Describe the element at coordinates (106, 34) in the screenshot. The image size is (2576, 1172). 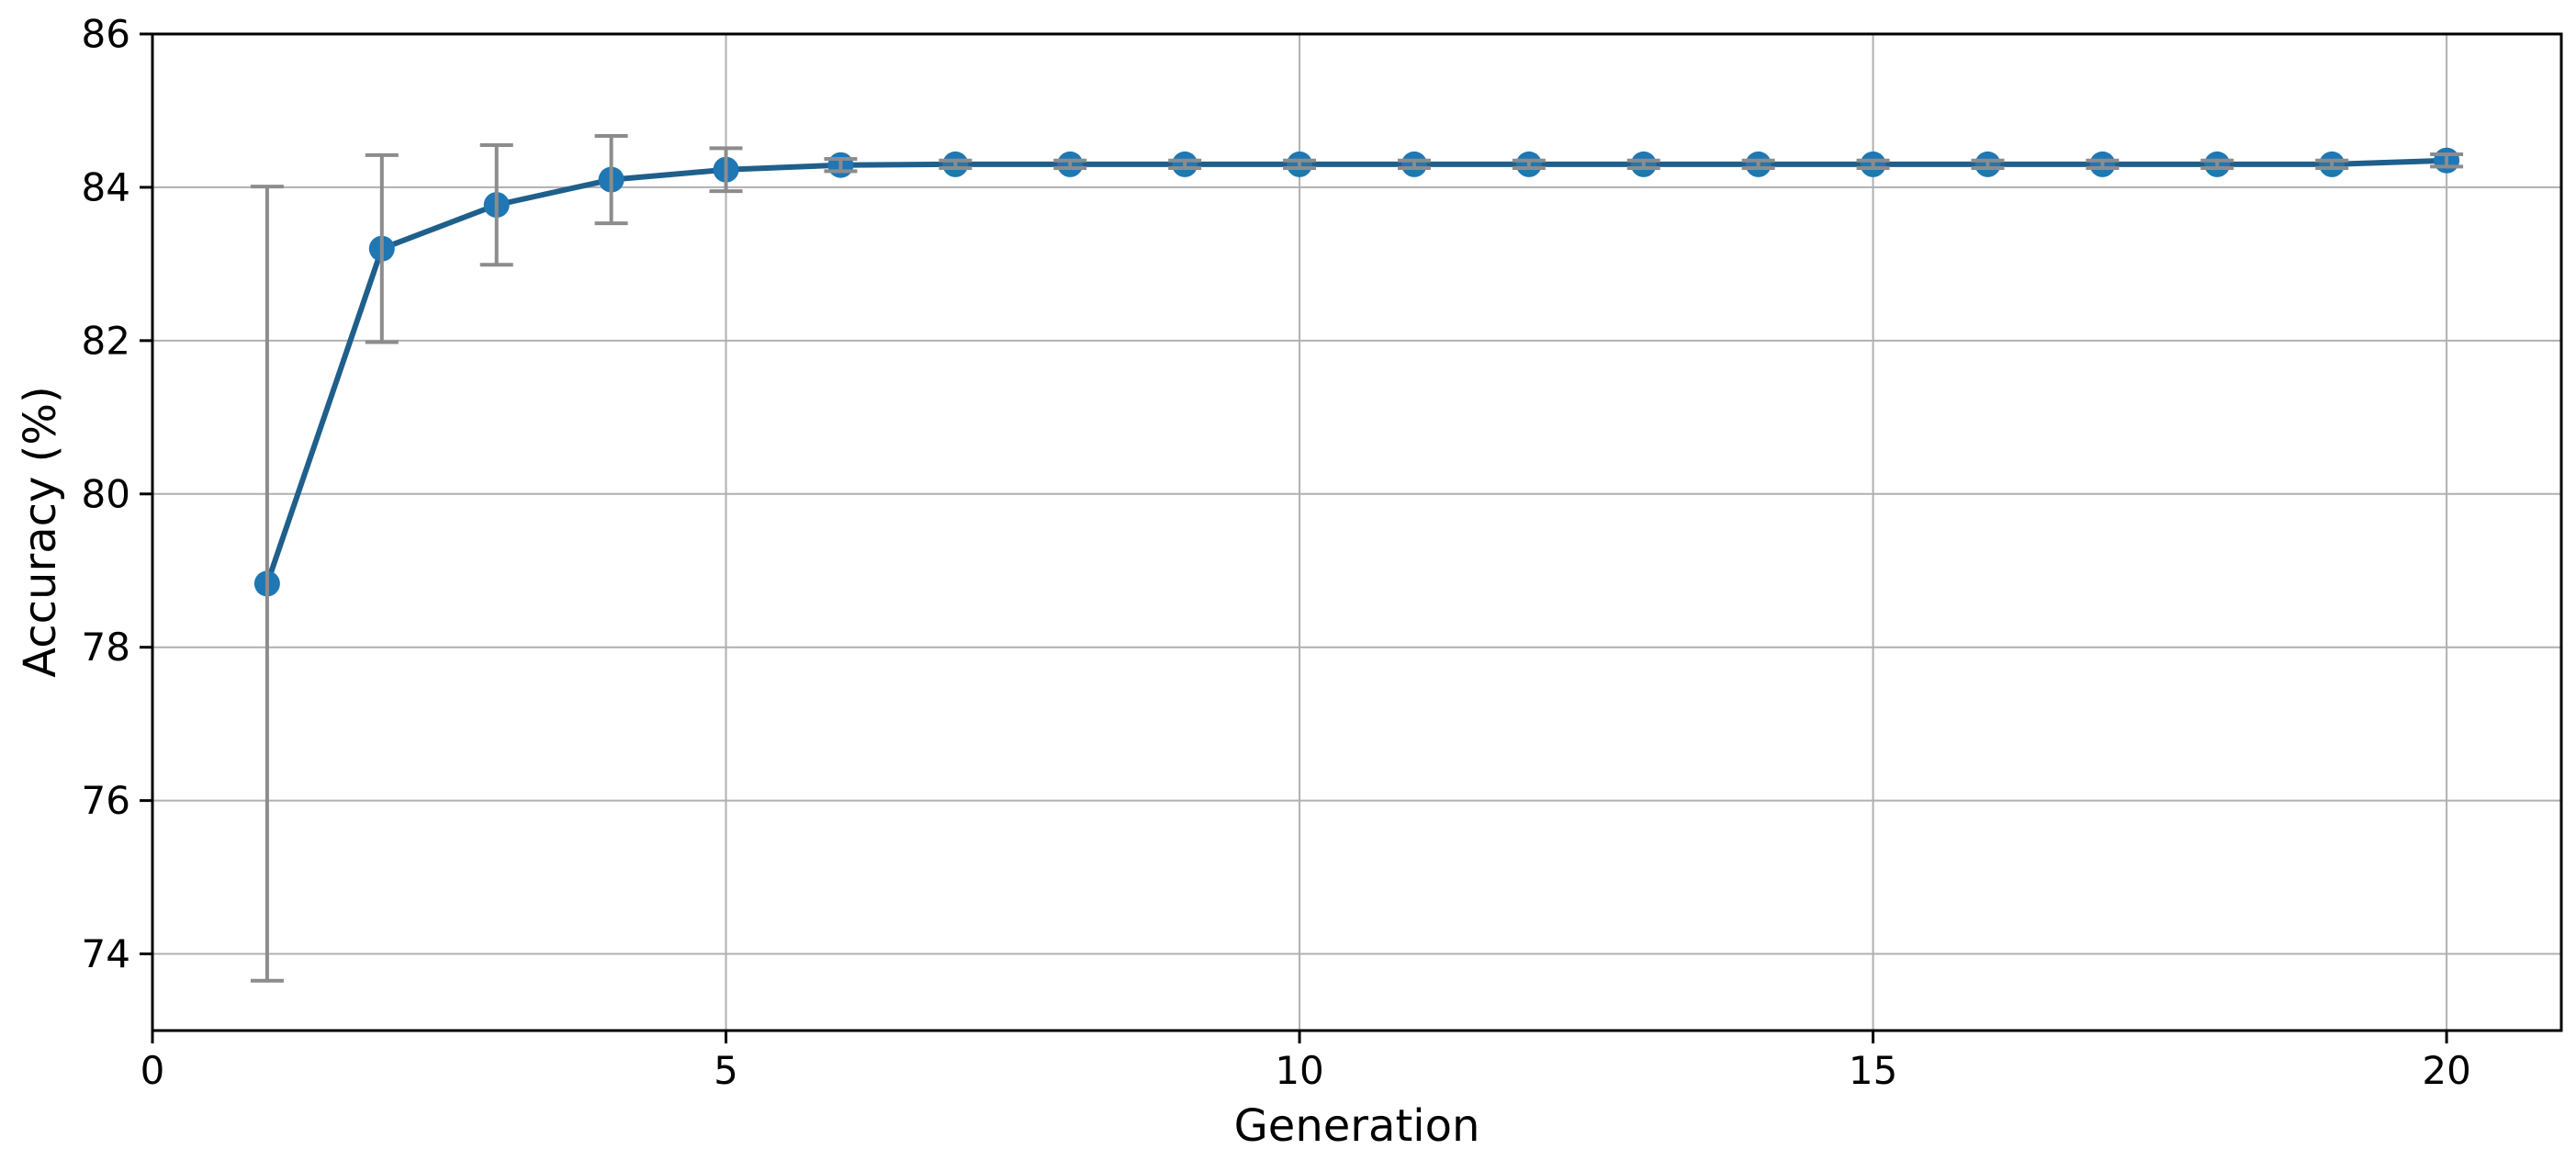
I see `y-tick-label: 86` at that location.